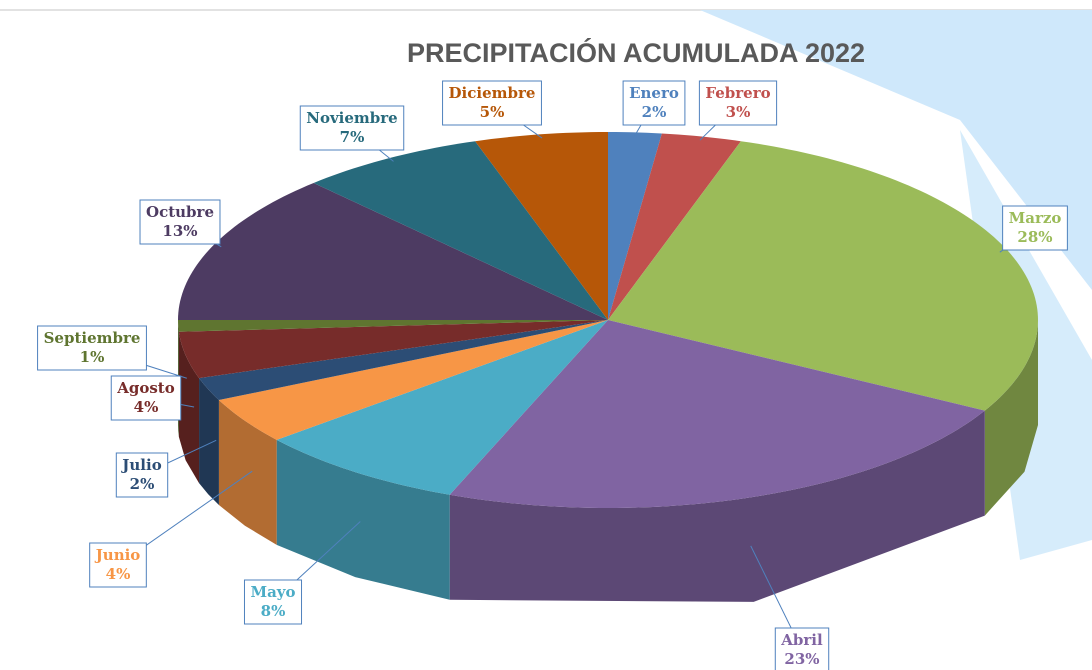  What do you see at coordinates (1034, 237) in the screenshot?
I see `label-value: 28%` at bounding box center [1034, 237].